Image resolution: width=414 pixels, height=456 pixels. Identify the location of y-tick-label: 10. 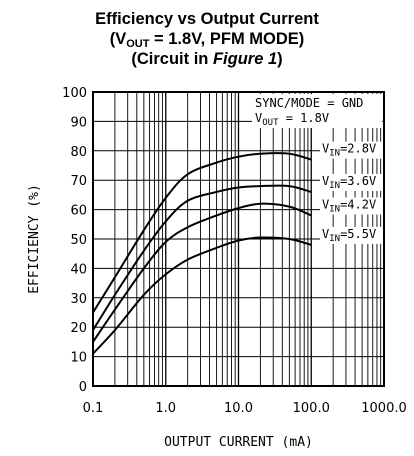
(78, 358).